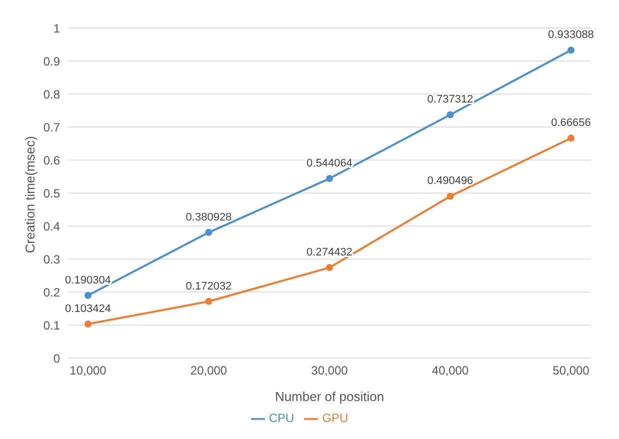 This screenshot has height=439, width=619. Describe the element at coordinates (571, 35) in the screenshot. I see `data-label: 0.933088` at that location.